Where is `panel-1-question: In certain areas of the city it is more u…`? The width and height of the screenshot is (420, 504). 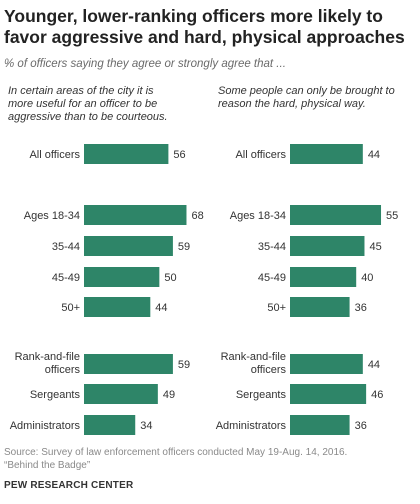
panel-1-question: In certain areas of the city it is more u… is located at coordinates (88, 104).